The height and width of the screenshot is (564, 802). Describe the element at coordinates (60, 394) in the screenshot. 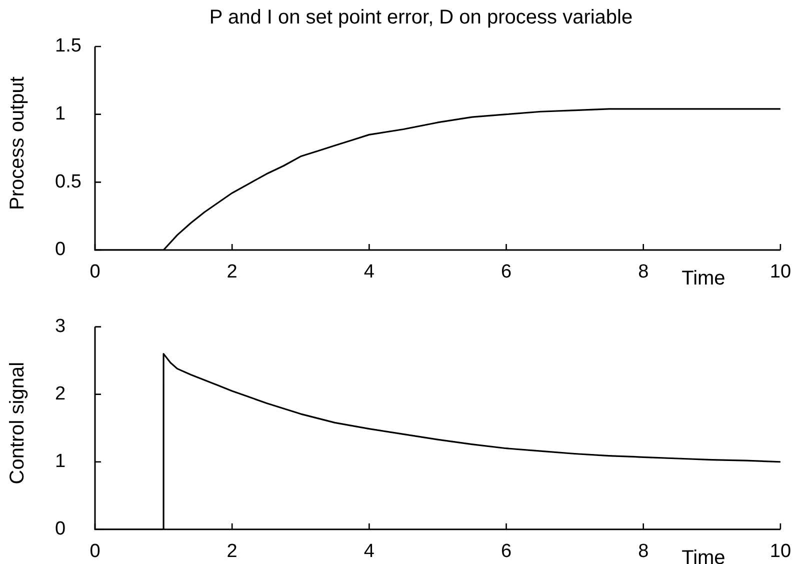

I see `y-tick-label: 2` at that location.